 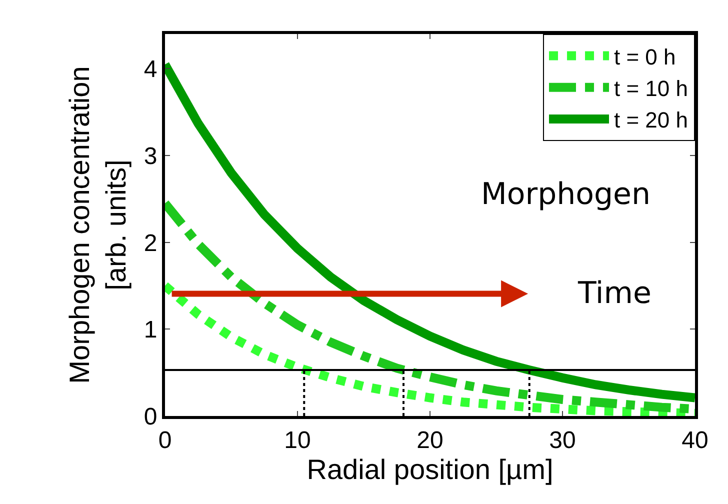 What do you see at coordinates (151, 156) in the screenshot?
I see `y-tick-label: 3` at bounding box center [151, 156].